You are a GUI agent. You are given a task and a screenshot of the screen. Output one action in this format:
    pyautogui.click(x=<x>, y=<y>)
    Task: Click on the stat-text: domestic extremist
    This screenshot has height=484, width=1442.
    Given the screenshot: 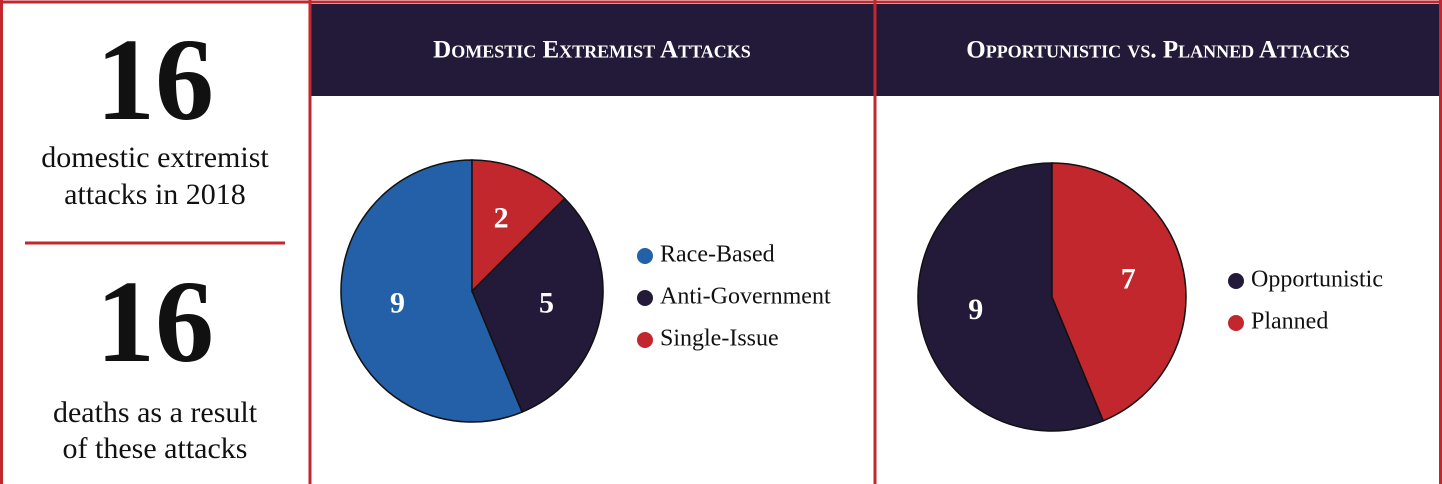 What is the action you would take?
    pyautogui.click(x=155, y=157)
    